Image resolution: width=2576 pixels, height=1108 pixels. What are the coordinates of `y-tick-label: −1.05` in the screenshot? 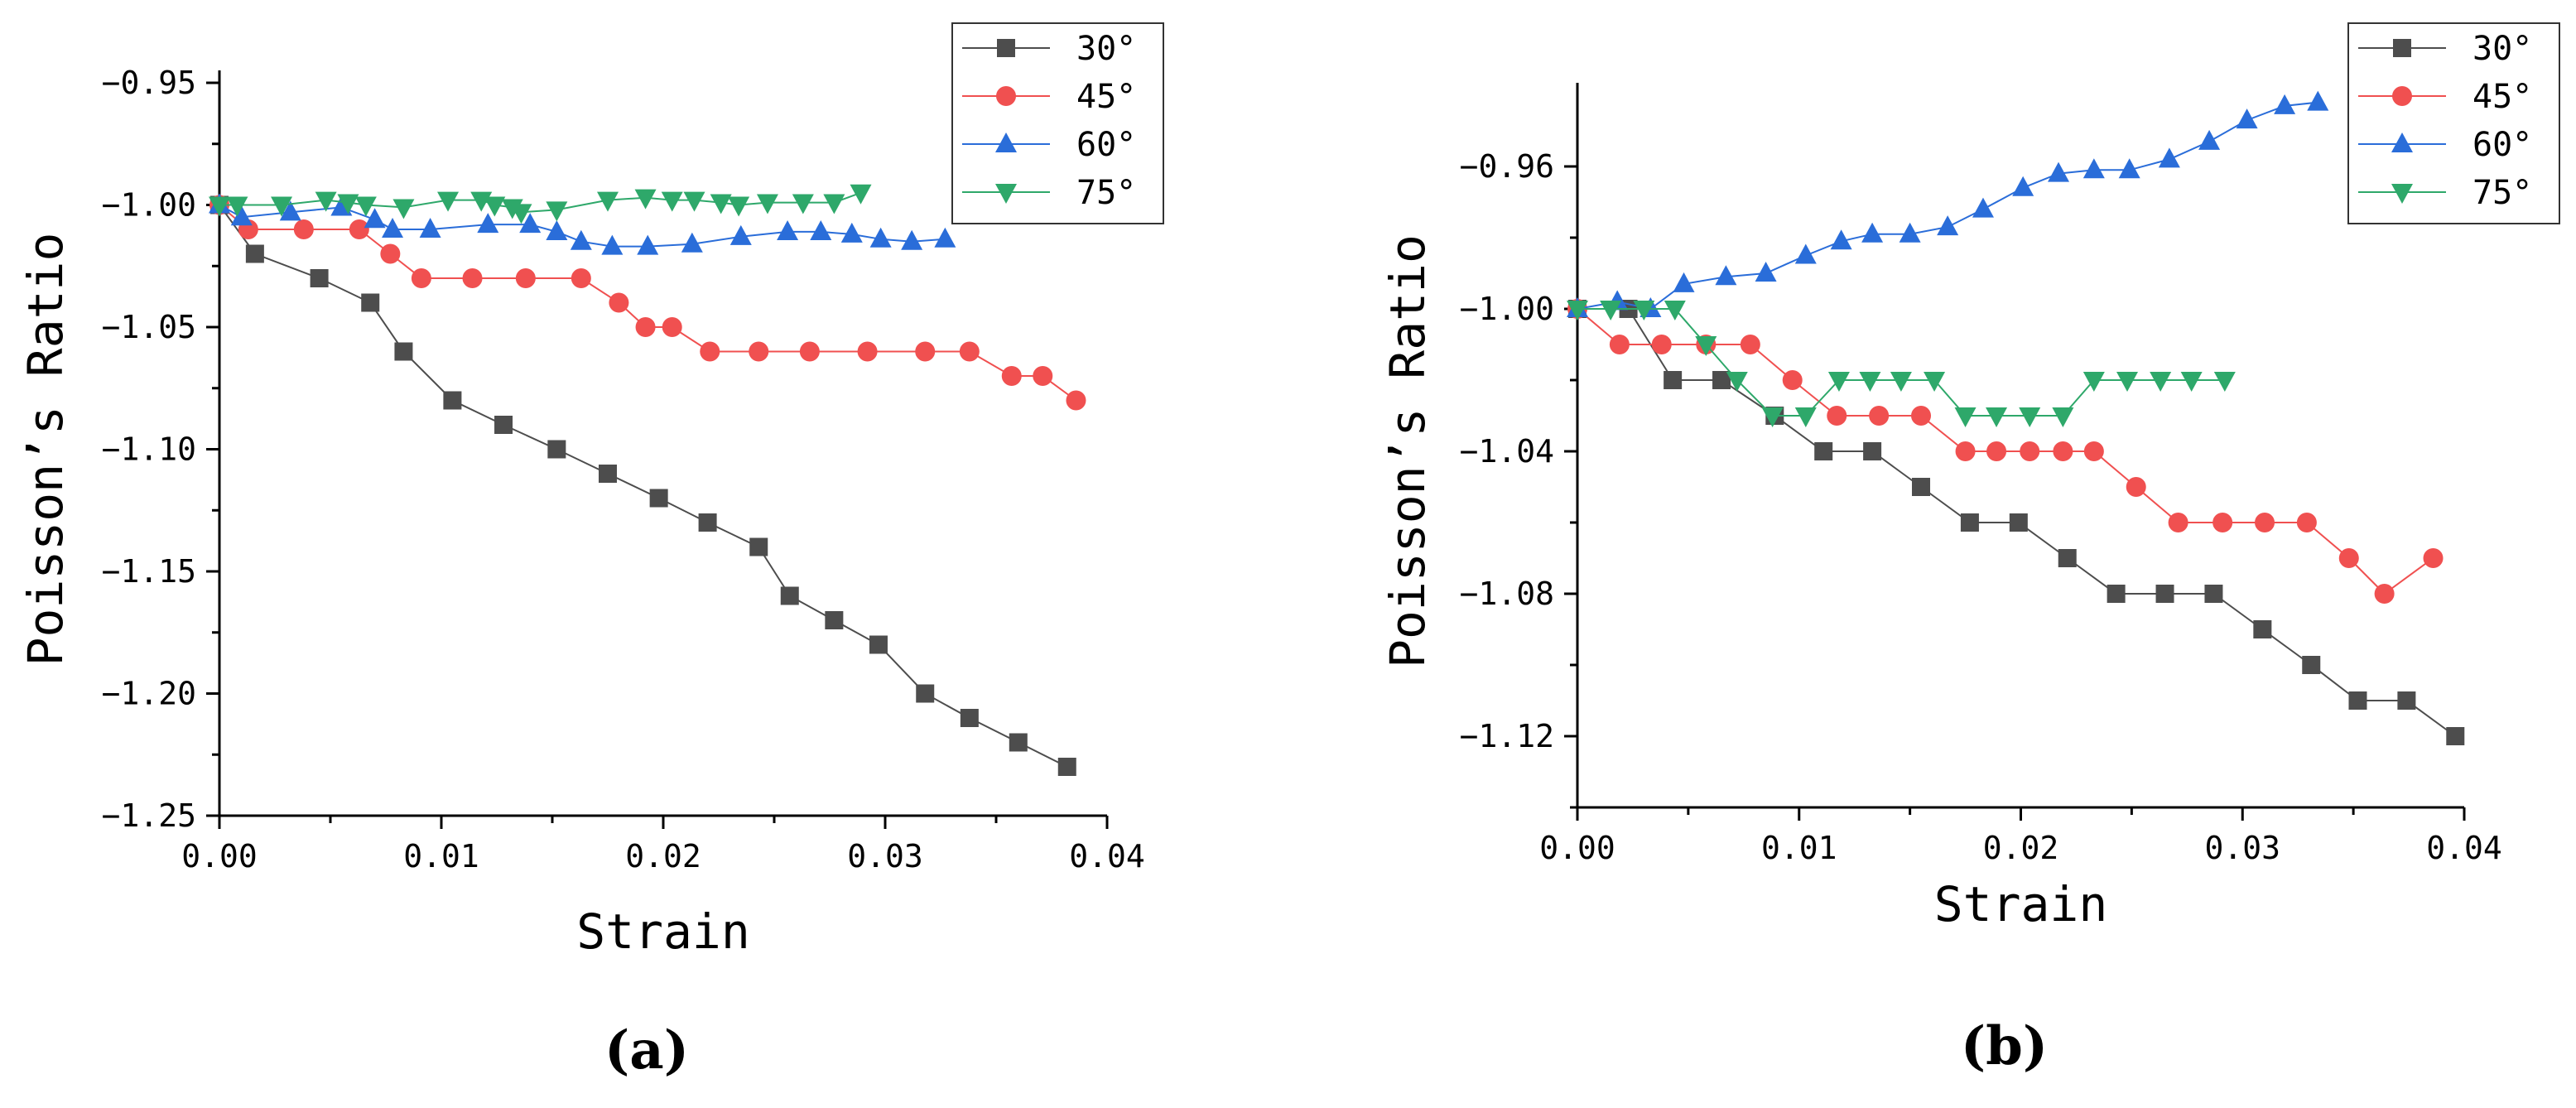 It's located at (149, 327).